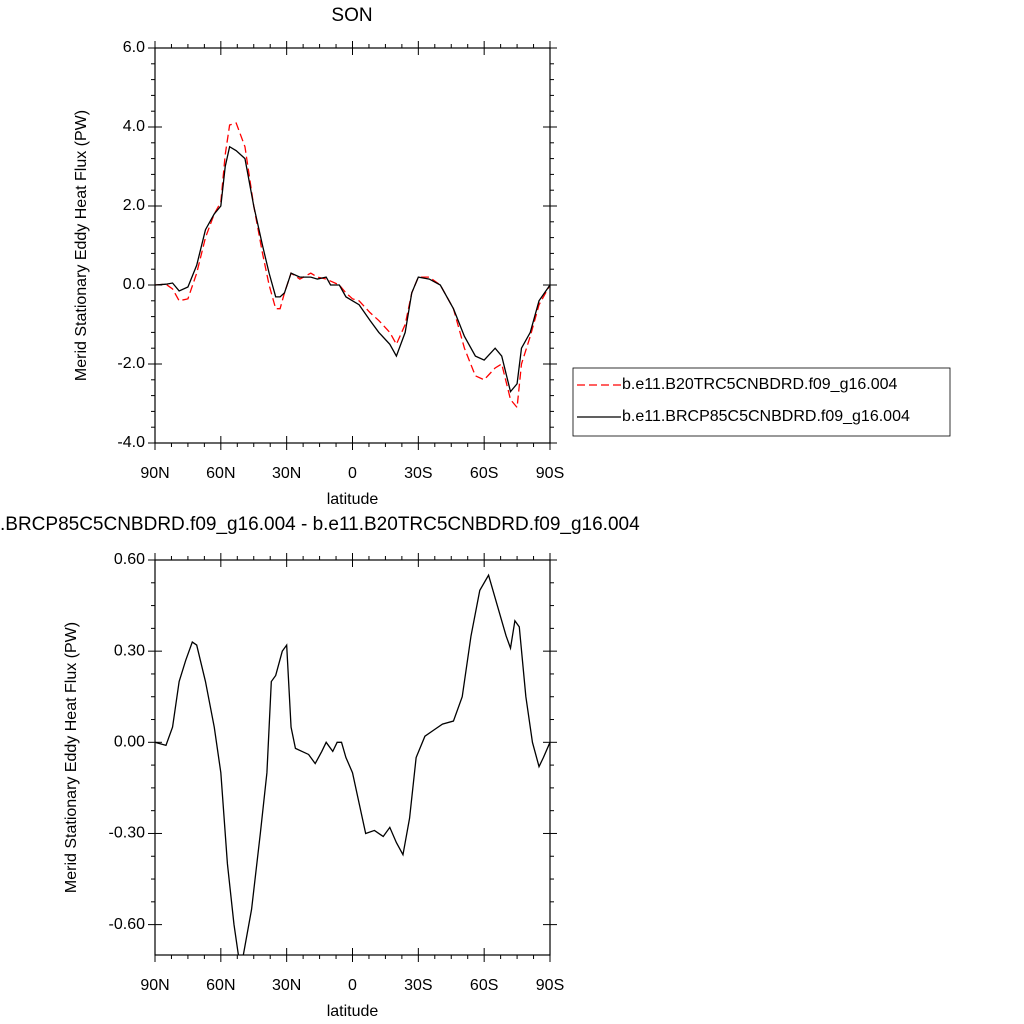  Describe the element at coordinates (761, 402) in the screenshot. I see `legend-box` at that location.